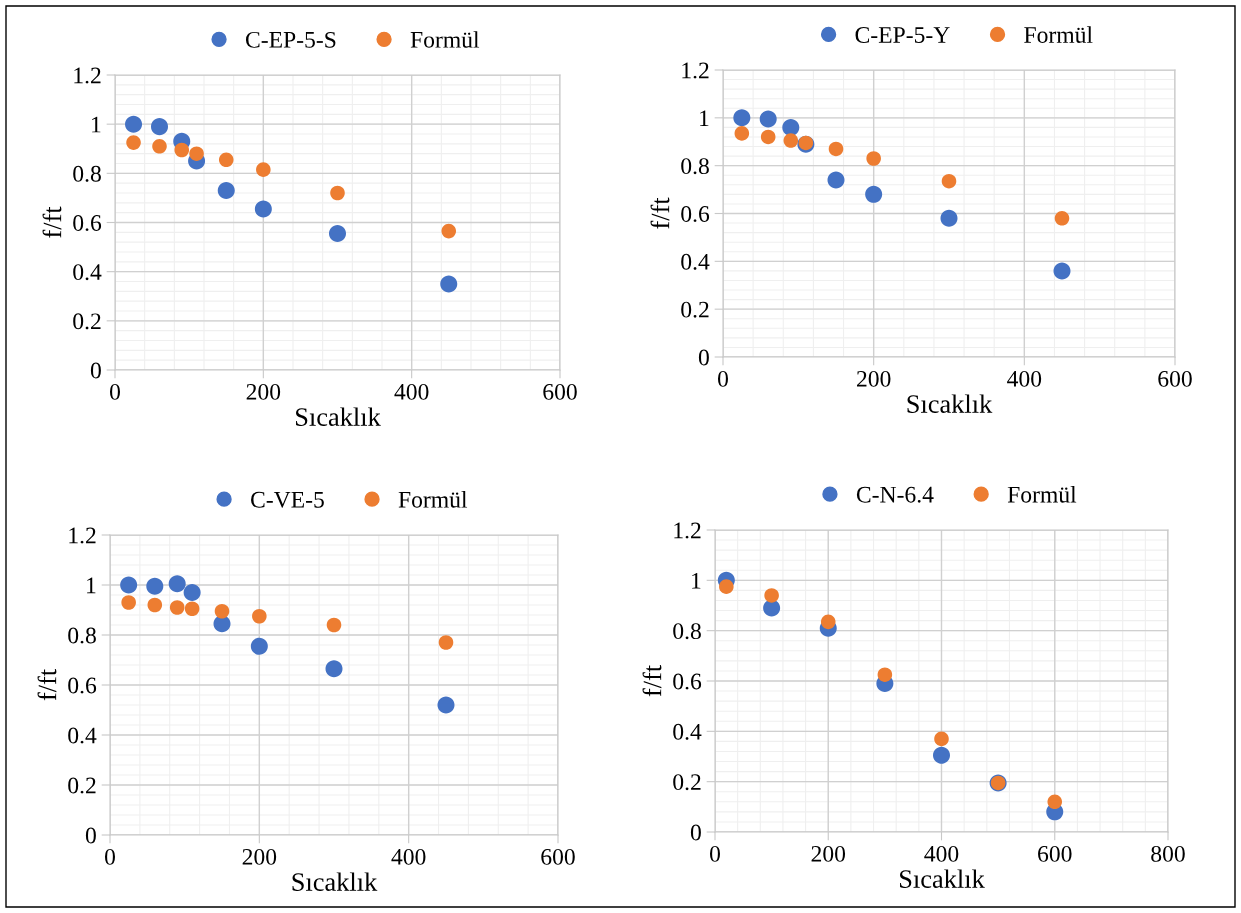 This screenshot has height=913, width=1241. I want to click on legend-label: C-VE-5, so click(287, 499).